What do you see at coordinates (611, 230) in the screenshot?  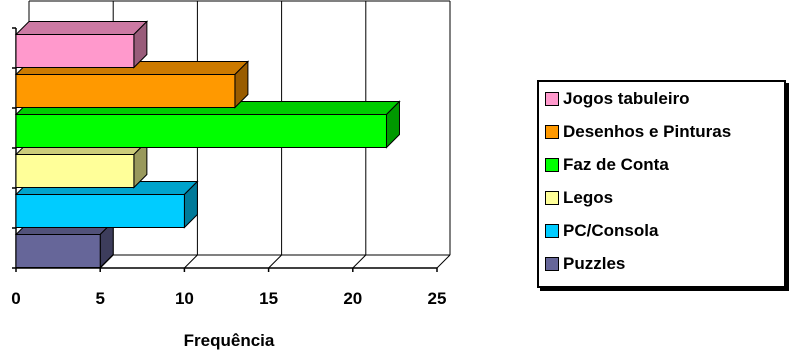 I see `legend-label: PC/Consola` at bounding box center [611, 230].